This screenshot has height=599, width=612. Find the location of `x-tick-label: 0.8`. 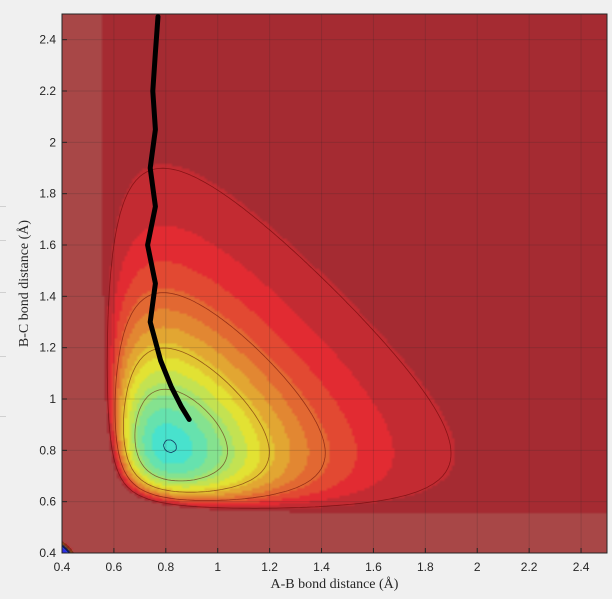

x-tick-label: 0.8 is located at coordinates (165, 567).